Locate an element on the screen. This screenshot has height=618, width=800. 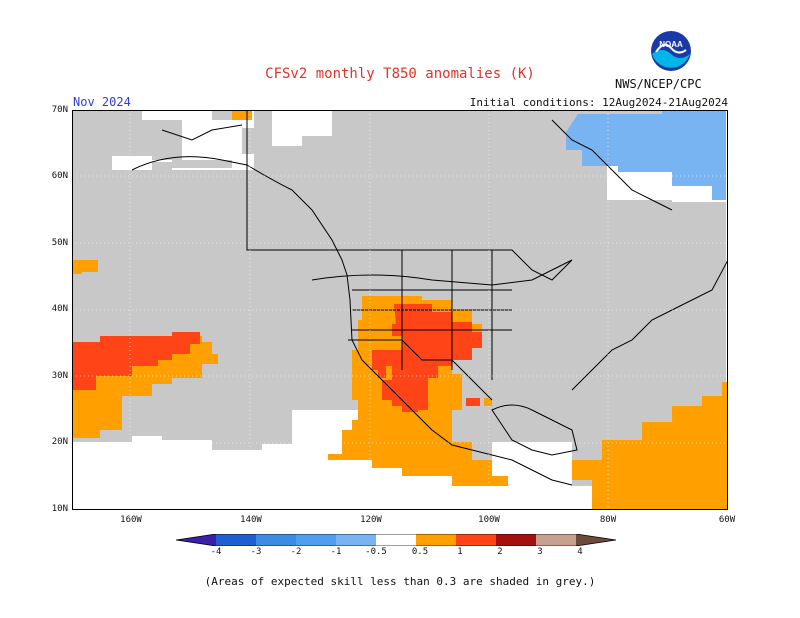
lat-label: 60N is located at coordinates (59, 176).